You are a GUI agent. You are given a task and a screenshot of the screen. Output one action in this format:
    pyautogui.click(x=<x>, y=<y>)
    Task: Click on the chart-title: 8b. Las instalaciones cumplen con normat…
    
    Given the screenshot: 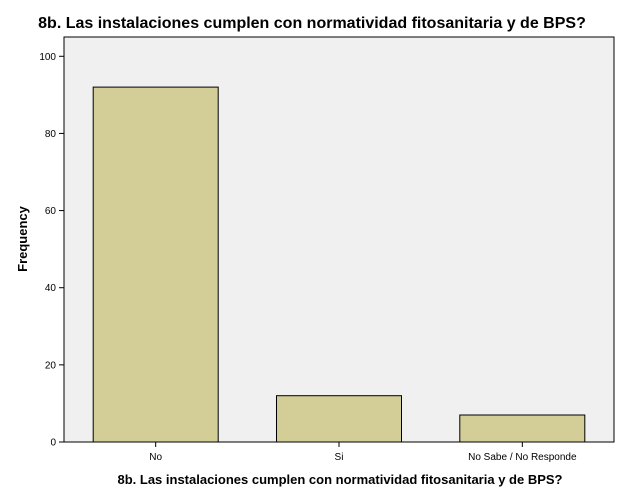 What is the action you would take?
    pyautogui.click(x=312, y=23)
    